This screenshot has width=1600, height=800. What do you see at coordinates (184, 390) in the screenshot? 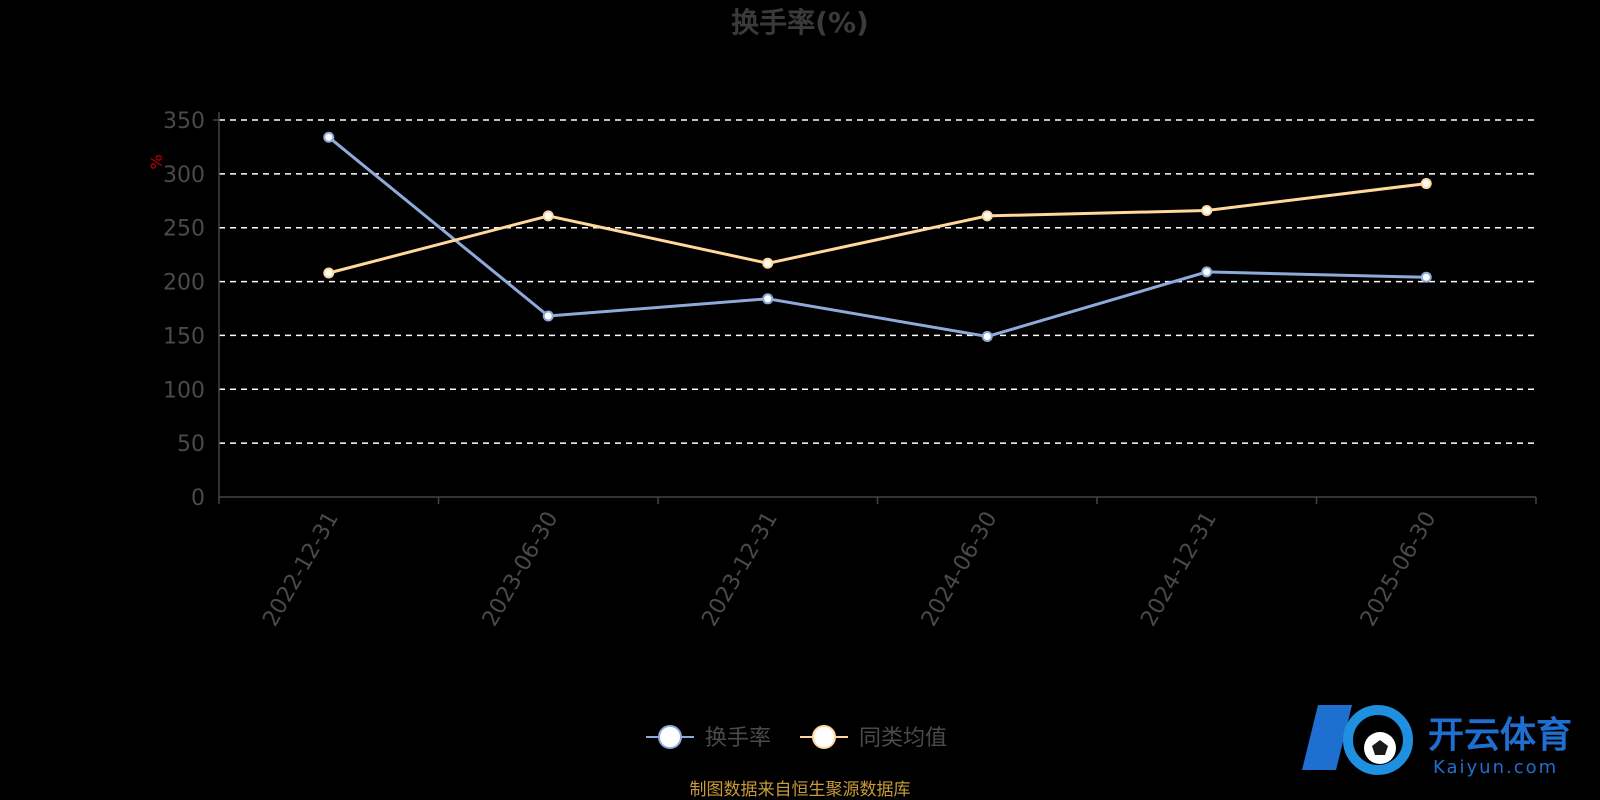
I see `y-tick-label: 100` at bounding box center [184, 390].